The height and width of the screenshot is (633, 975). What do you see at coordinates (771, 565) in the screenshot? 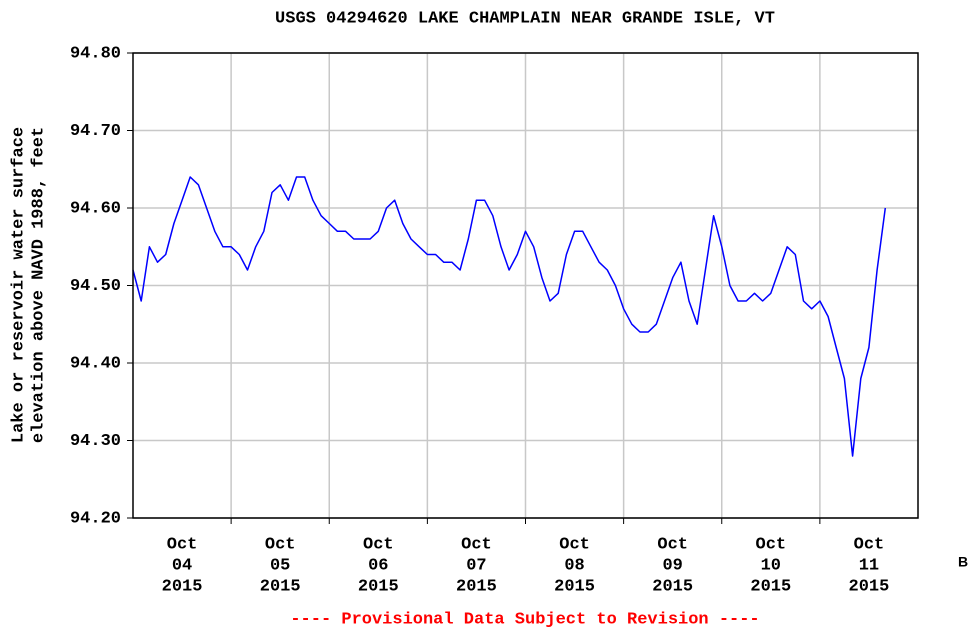
I see `x-tick-label: 10` at bounding box center [771, 565].